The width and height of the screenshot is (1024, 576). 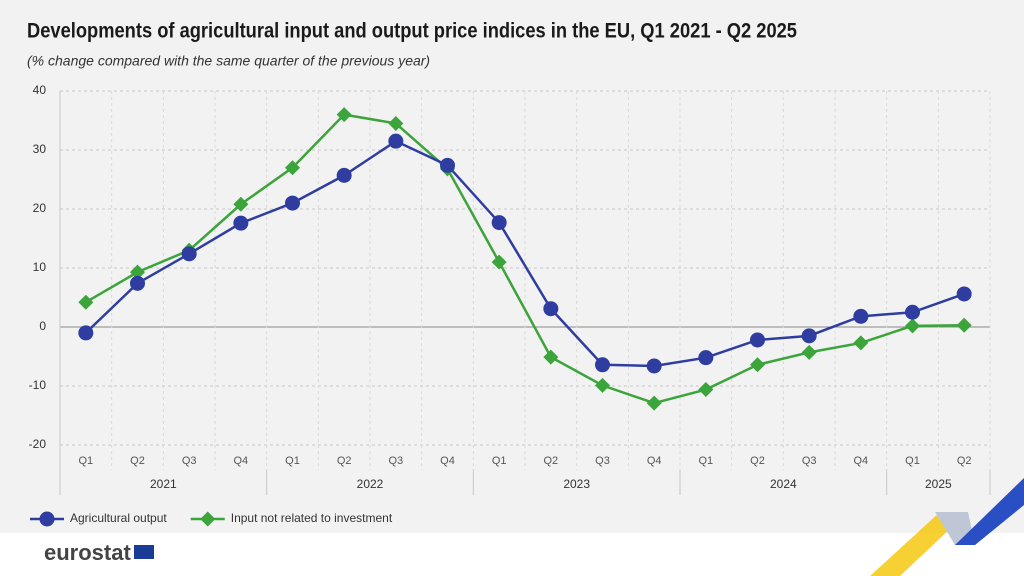 What do you see at coordinates (163, 484) in the screenshot?
I see `x-group-label: 2021` at bounding box center [163, 484].